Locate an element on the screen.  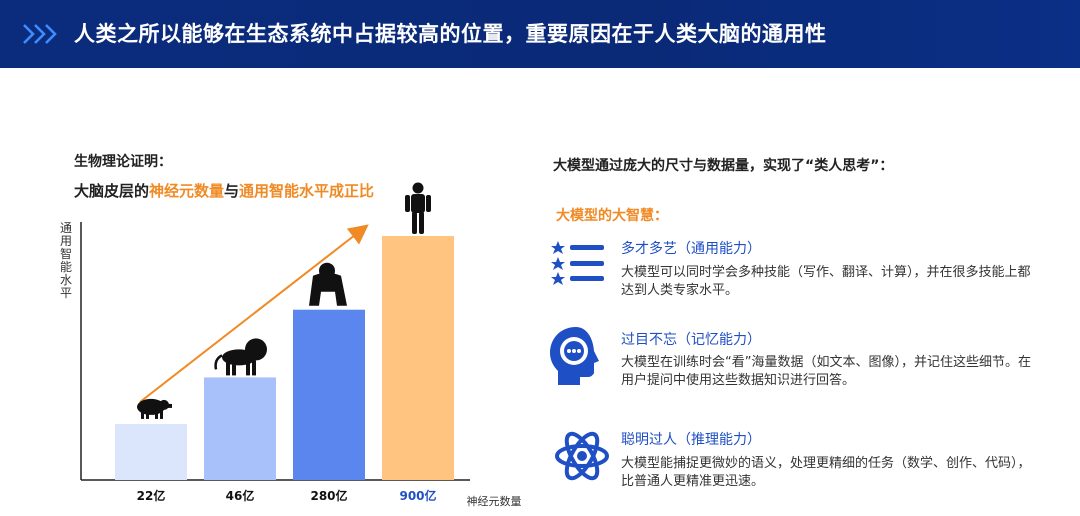
gorilla-icon is located at coordinates (328, 284).